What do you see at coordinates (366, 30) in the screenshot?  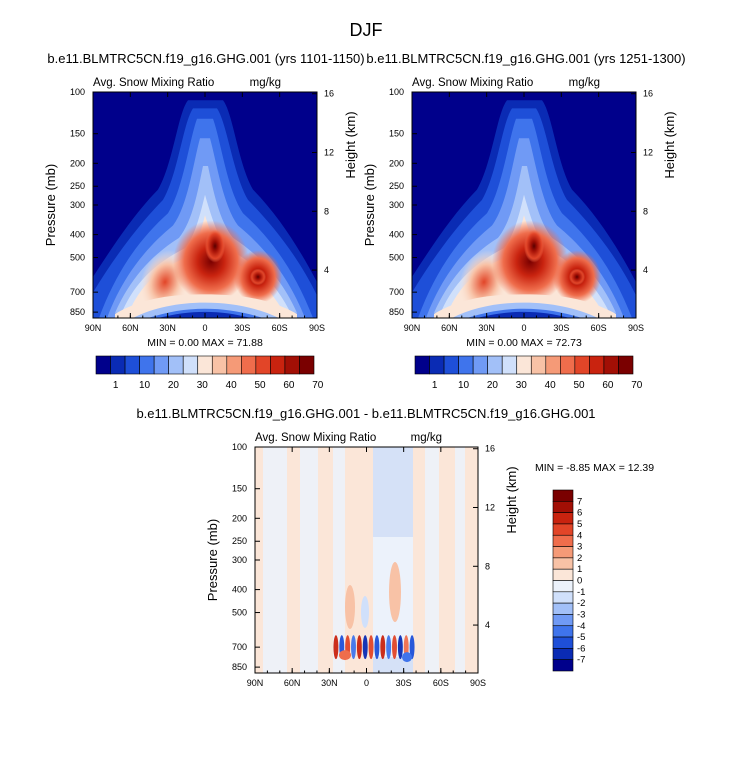 I see `page-title: DJF` at bounding box center [366, 30].